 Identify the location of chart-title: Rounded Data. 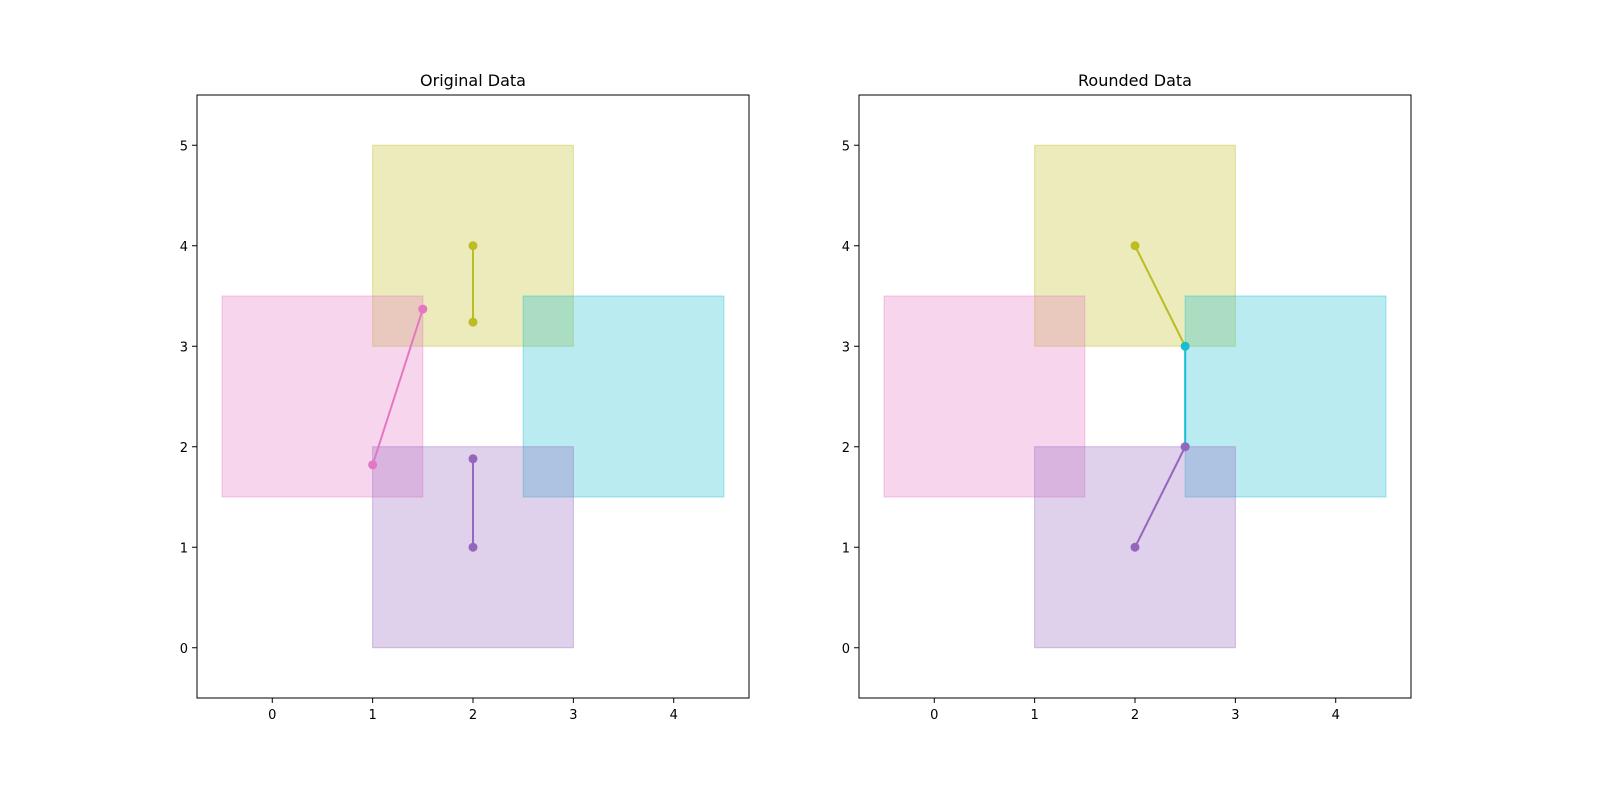
(1135, 80).